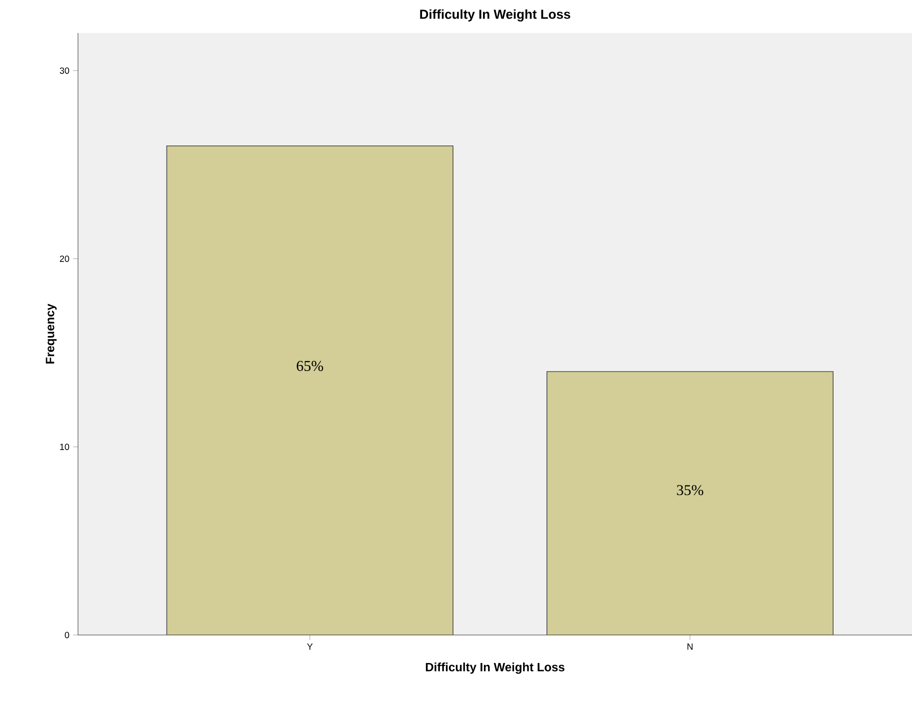 This screenshot has height=705, width=912. Describe the element at coordinates (495, 668) in the screenshot. I see `x-axis-title: Difficulty In Weight Loss` at that location.